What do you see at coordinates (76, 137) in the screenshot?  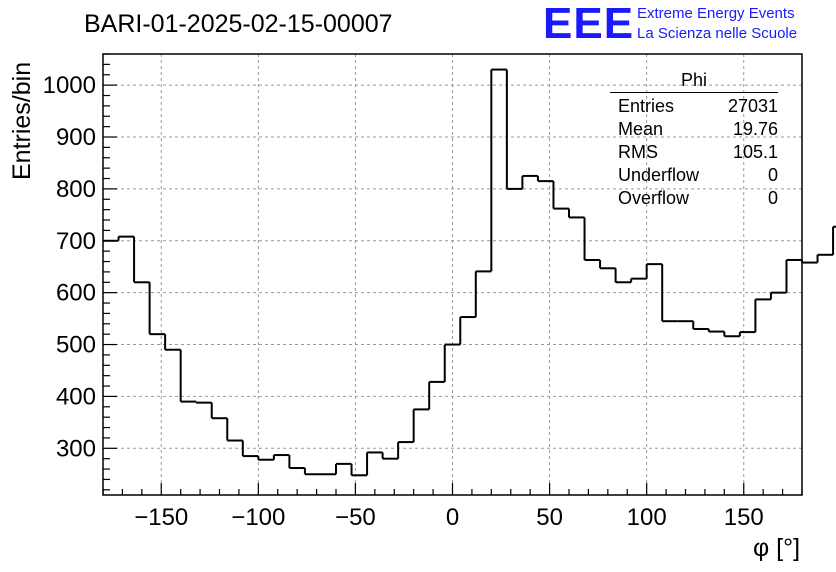 I see `y-tick-label: 900` at bounding box center [76, 137].